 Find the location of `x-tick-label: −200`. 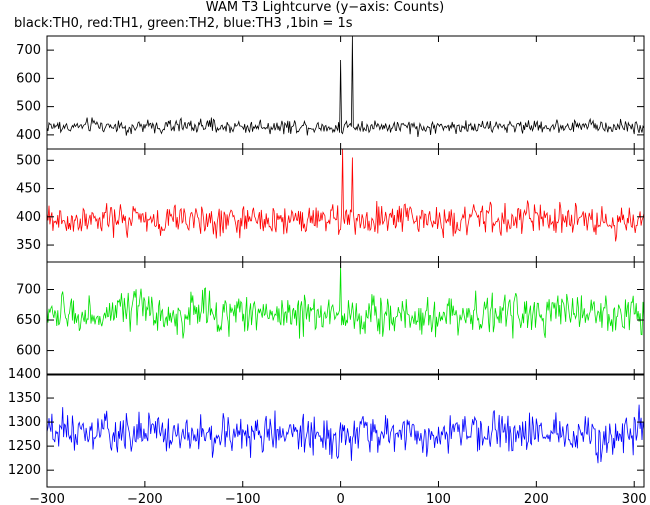

x-tick-label: −200 is located at coordinates (145, 498).